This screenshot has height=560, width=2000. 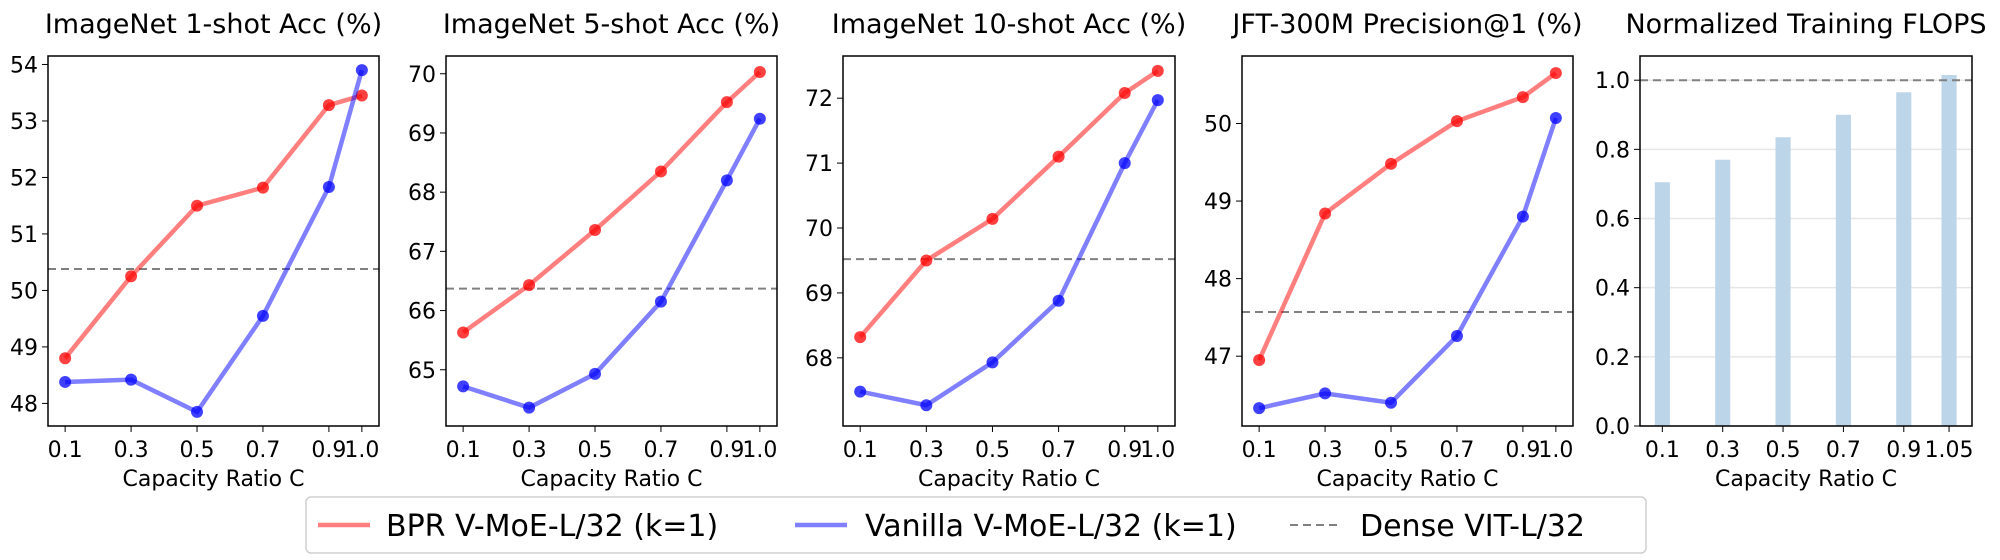 What do you see at coordinates (611, 24) in the screenshot?
I see `subplot-title: ImageNet 5-shot Acc (%)` at bounding box center [611, 24].